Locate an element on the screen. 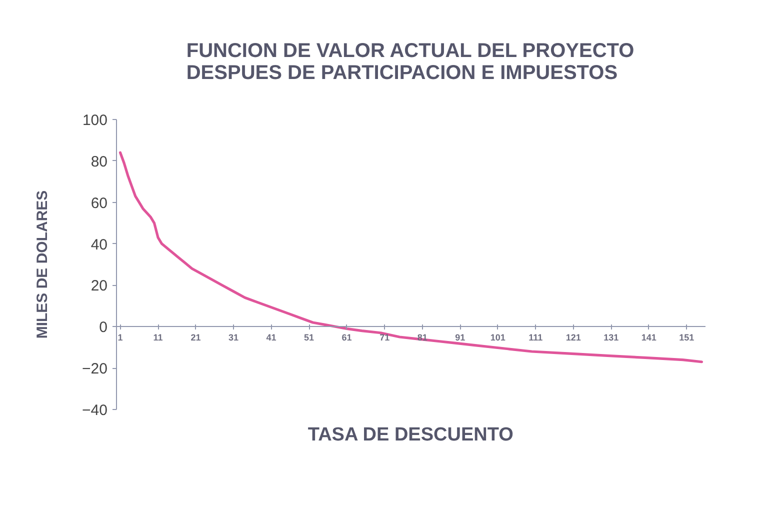  y-tick-label: 60 is located at coordinates (99, 203).